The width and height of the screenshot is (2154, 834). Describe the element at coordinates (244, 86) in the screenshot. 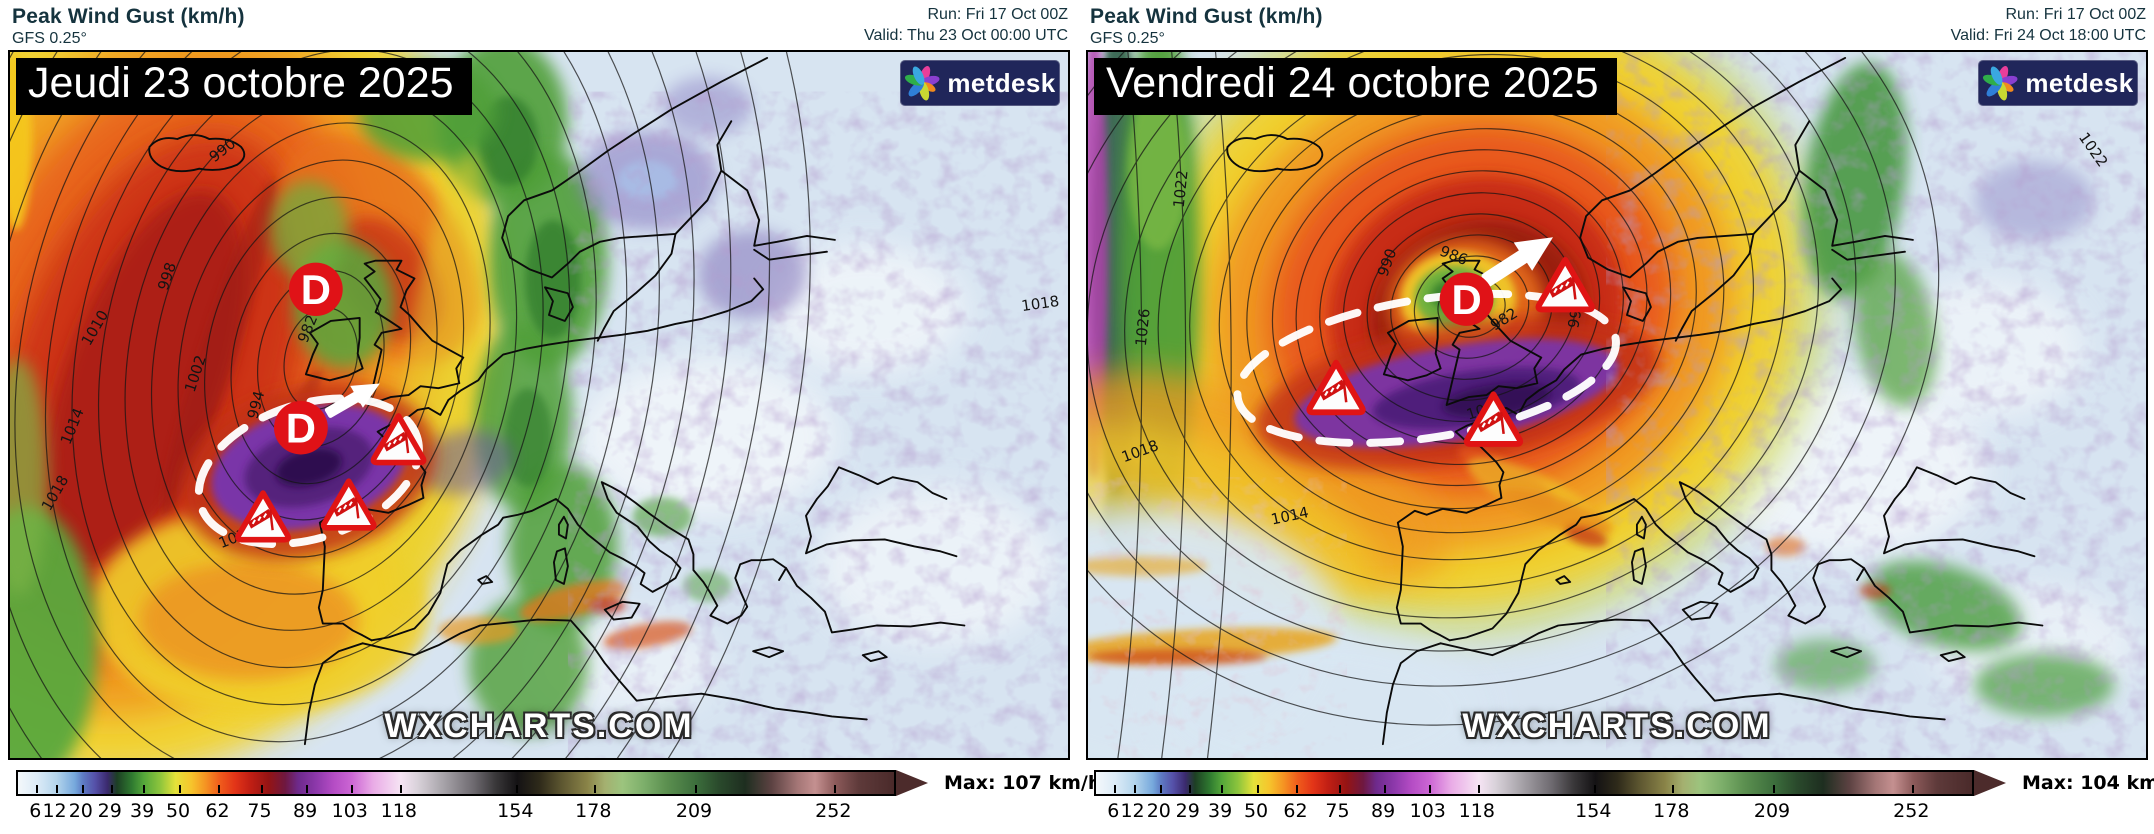

I see `date-banner: Jeudi 23 octobre 2025` at that location.